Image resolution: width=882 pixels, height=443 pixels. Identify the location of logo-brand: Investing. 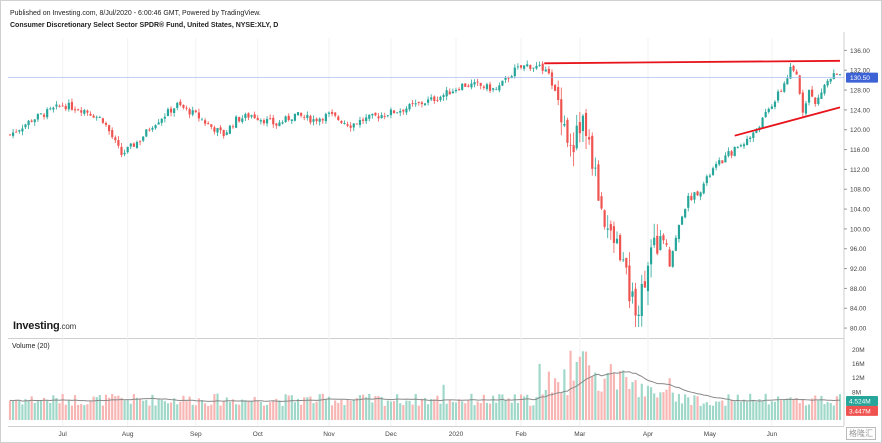
(36, 326).